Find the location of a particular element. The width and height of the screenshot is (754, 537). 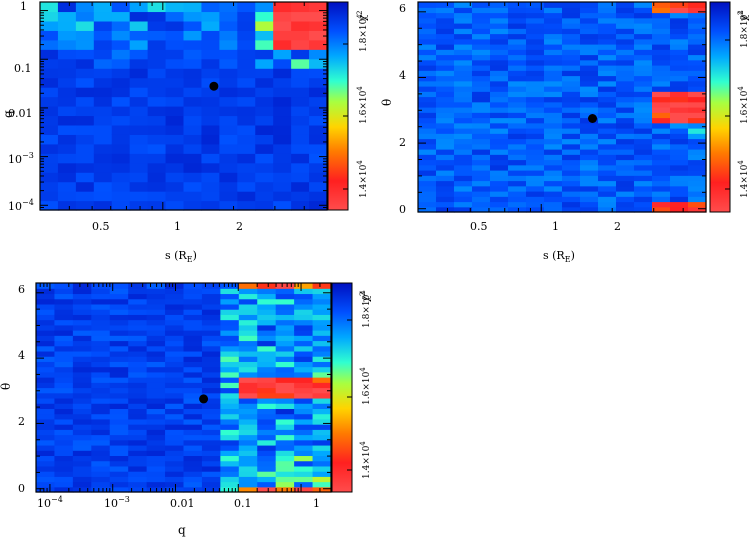

colorbar-s-q is located at coordinates (338, 106).